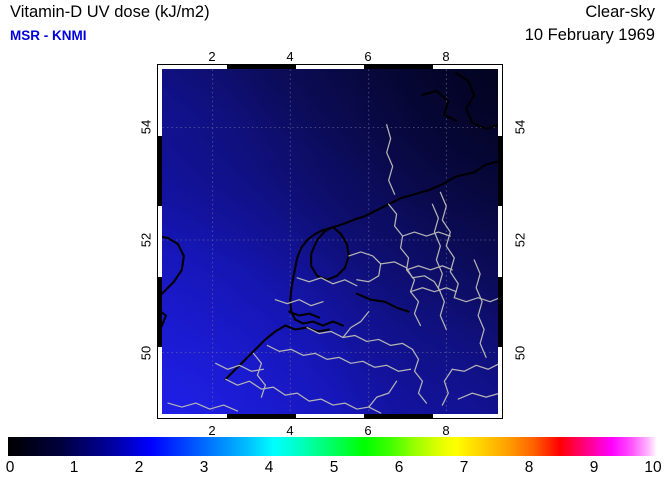 This screenshot has height=480, width=665. Describe the element at coordinates (446, 430) in the screenshot. I see `lon-tick-bottom-8: 8` at that location.